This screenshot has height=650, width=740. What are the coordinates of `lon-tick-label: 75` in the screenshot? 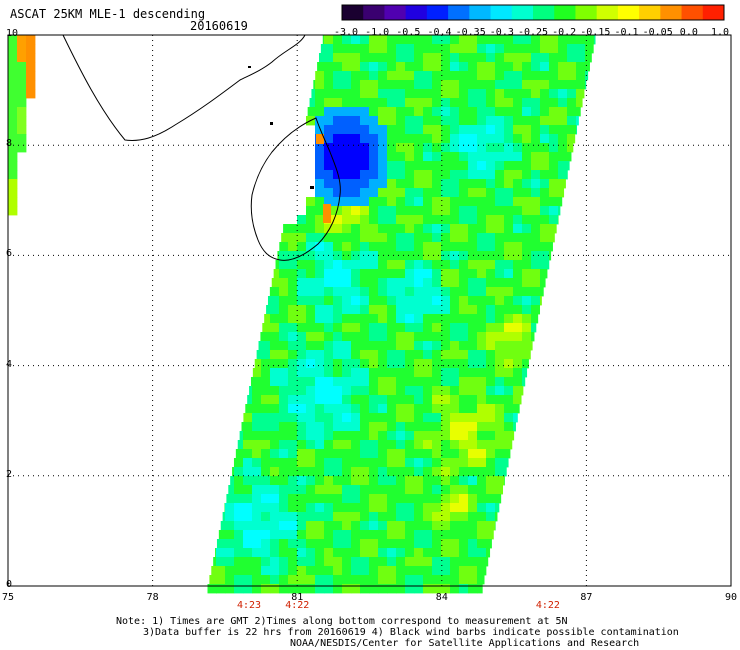 It's located at (8, 597).